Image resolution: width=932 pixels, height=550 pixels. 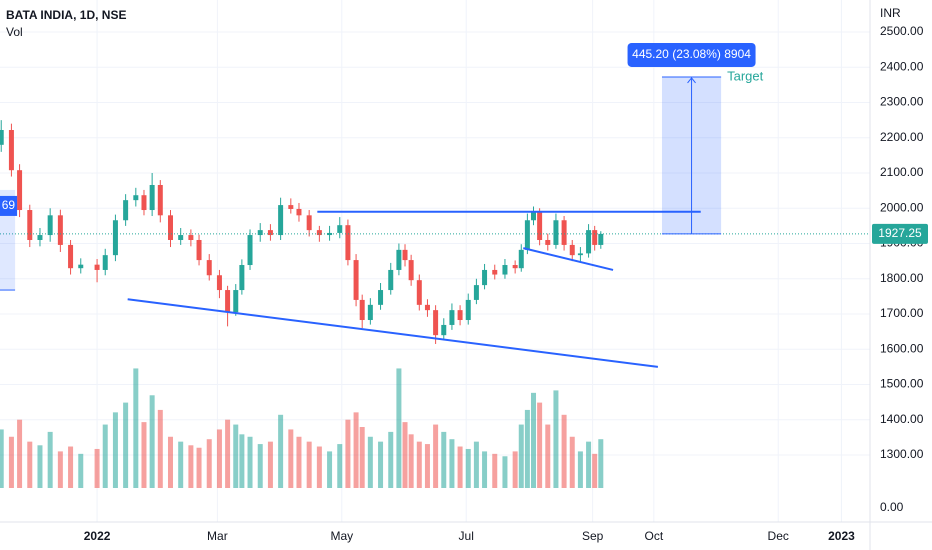 What do you see at coordinates (691, 54) in the screenshot?
I see `measure-label-box` at bounding box center [691, 54].